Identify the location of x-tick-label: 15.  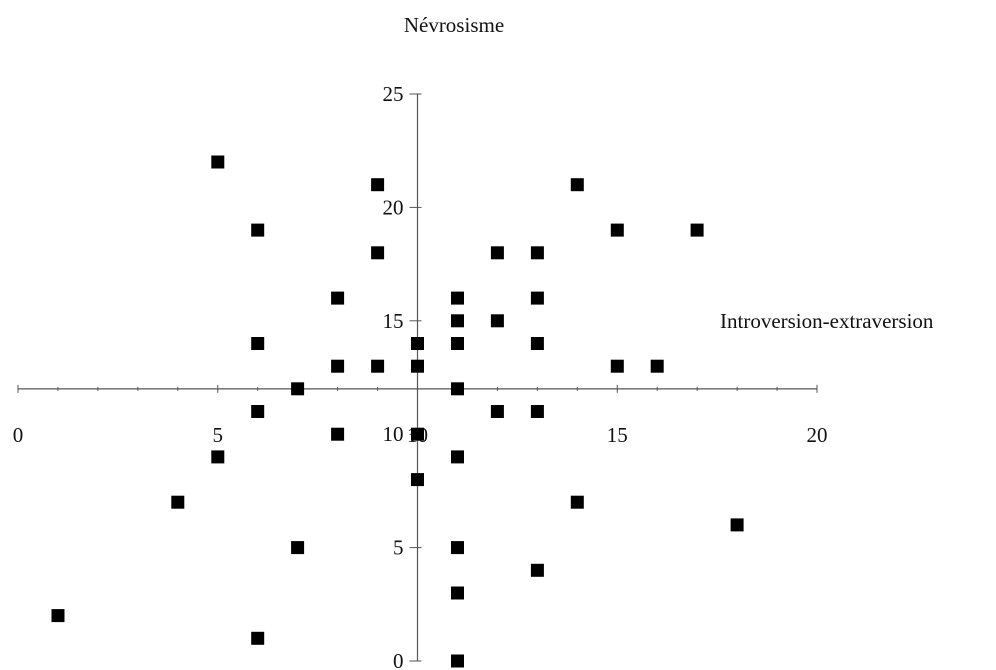
(617, 435).